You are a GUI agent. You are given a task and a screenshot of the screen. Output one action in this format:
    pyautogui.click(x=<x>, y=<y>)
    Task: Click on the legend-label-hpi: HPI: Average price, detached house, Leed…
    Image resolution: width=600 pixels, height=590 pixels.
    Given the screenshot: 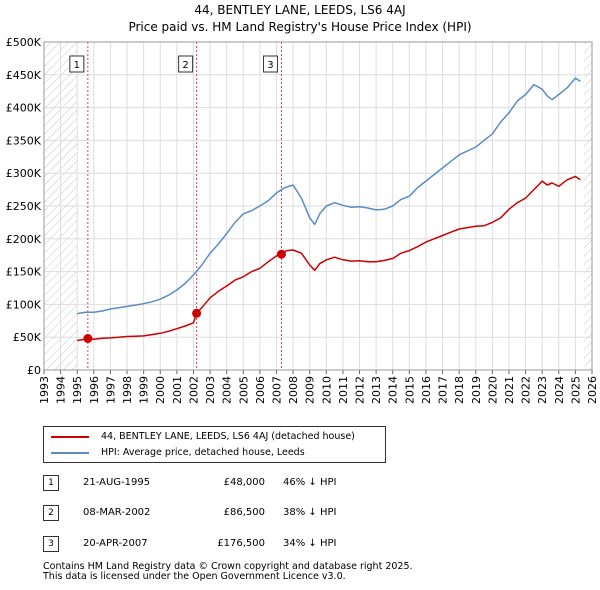 What is the action you would take?
    pyautogui.click(x=203, y=452)
    